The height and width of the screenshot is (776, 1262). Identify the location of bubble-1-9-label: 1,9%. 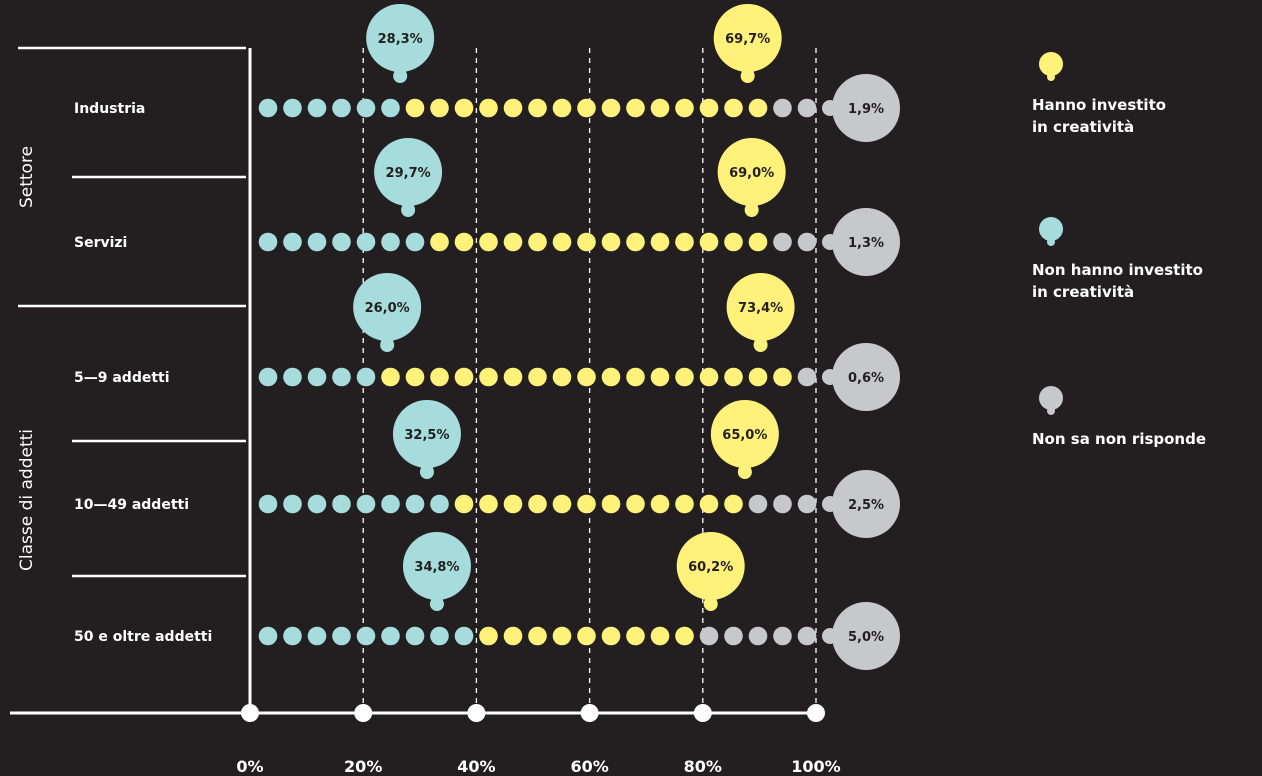
(866, 109).